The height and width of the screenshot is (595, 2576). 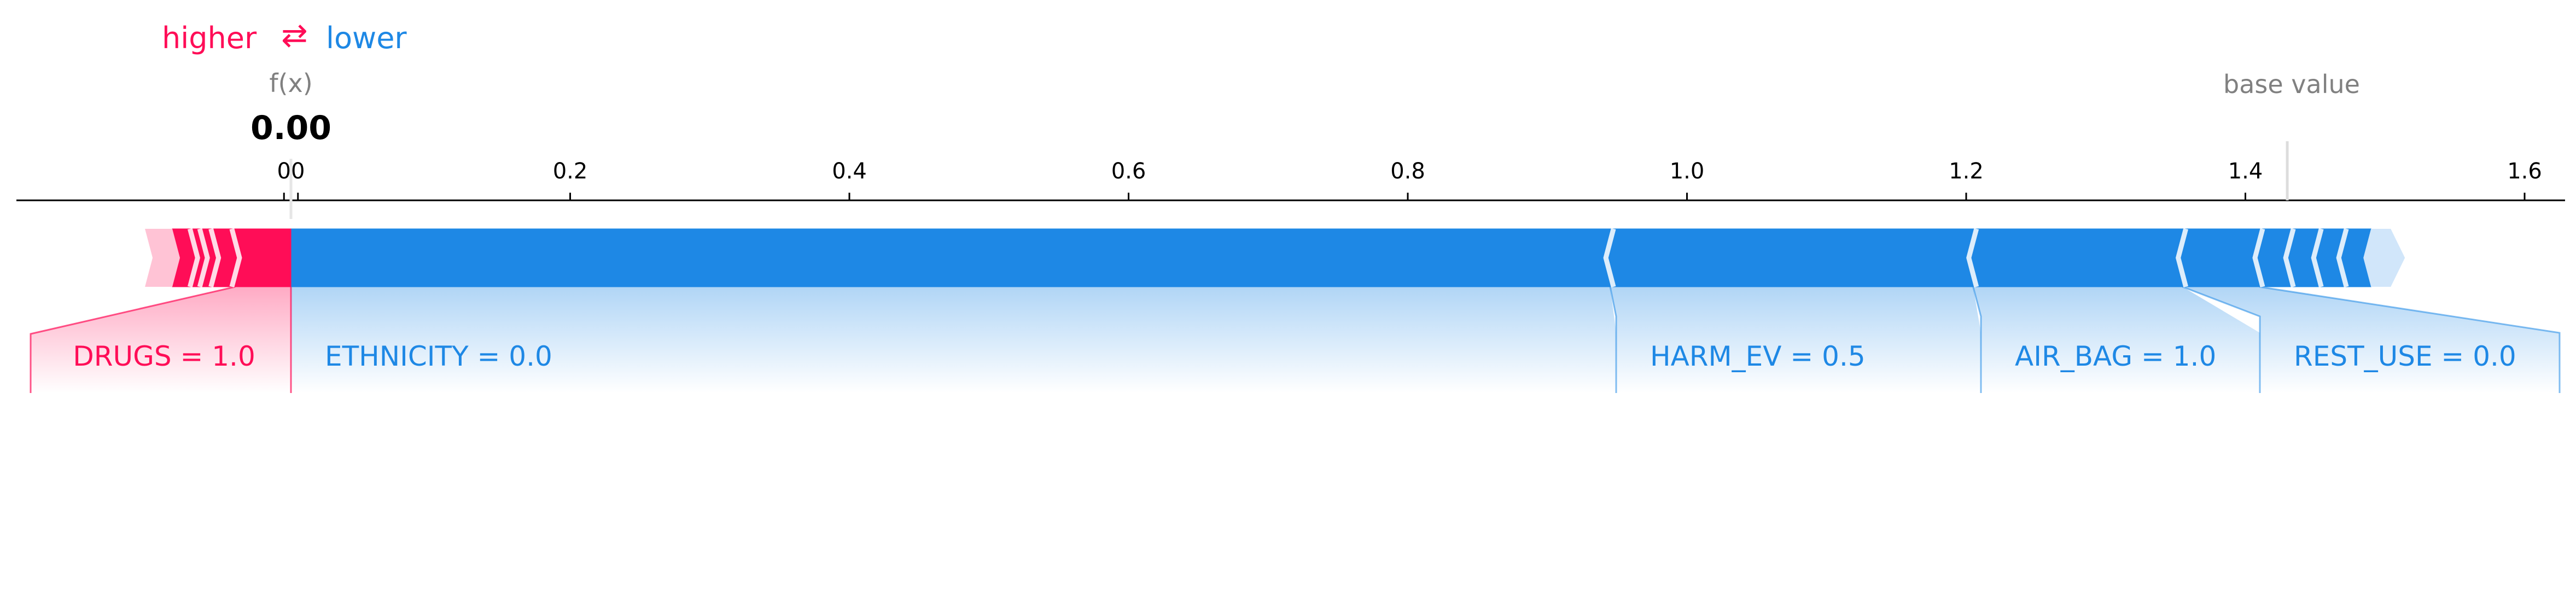 I want to click on axis-tick-label: 1.0, so click(x=1687, y=171).